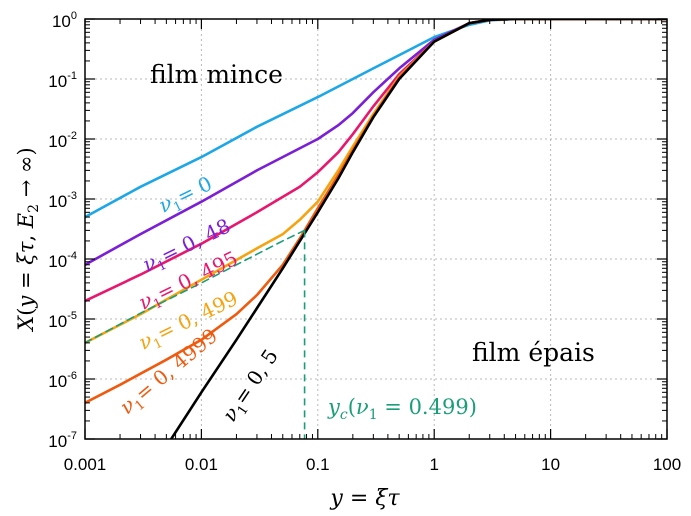  I want to click on x-tick-labels: 0.001 0.01 0.1 1 10 100, so click(372, 464).